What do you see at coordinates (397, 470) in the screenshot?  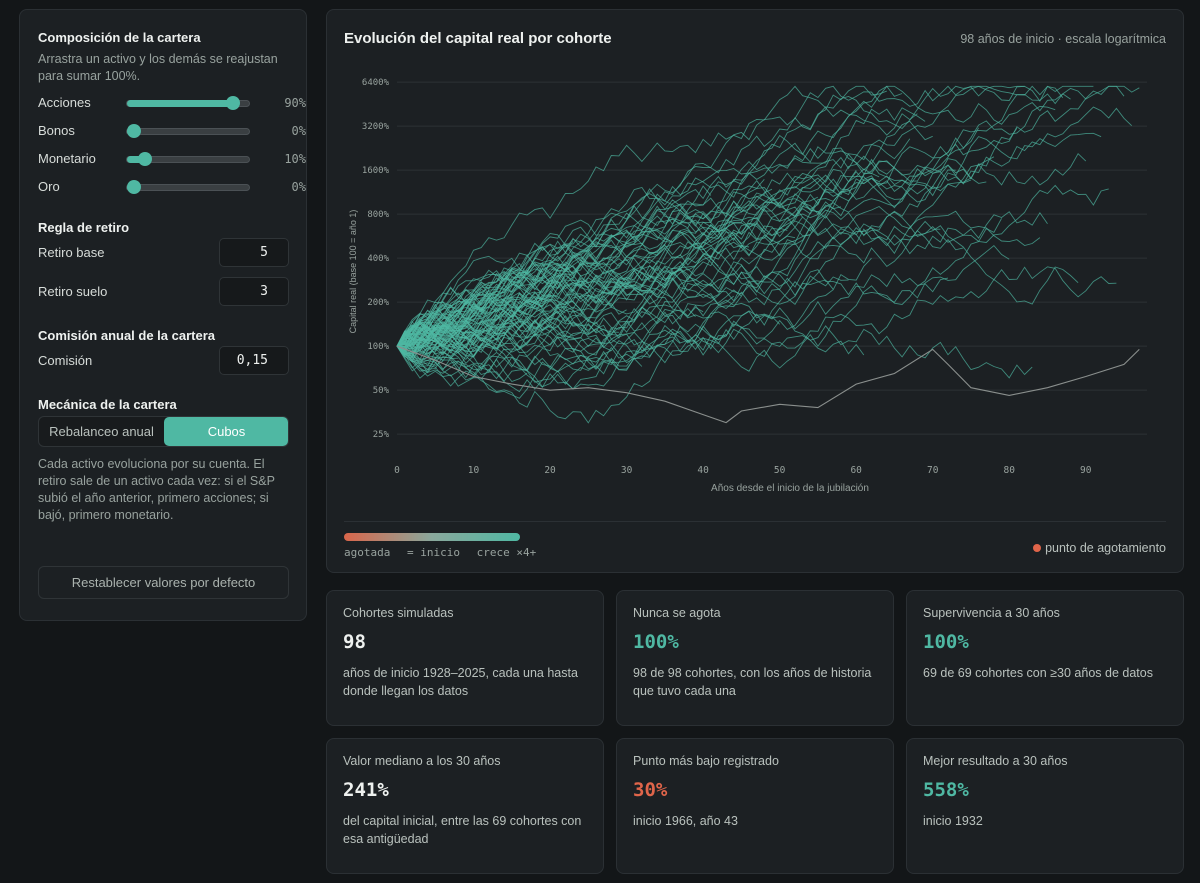 I see `x-tick-label: 0` at bounding box center [397, 470].